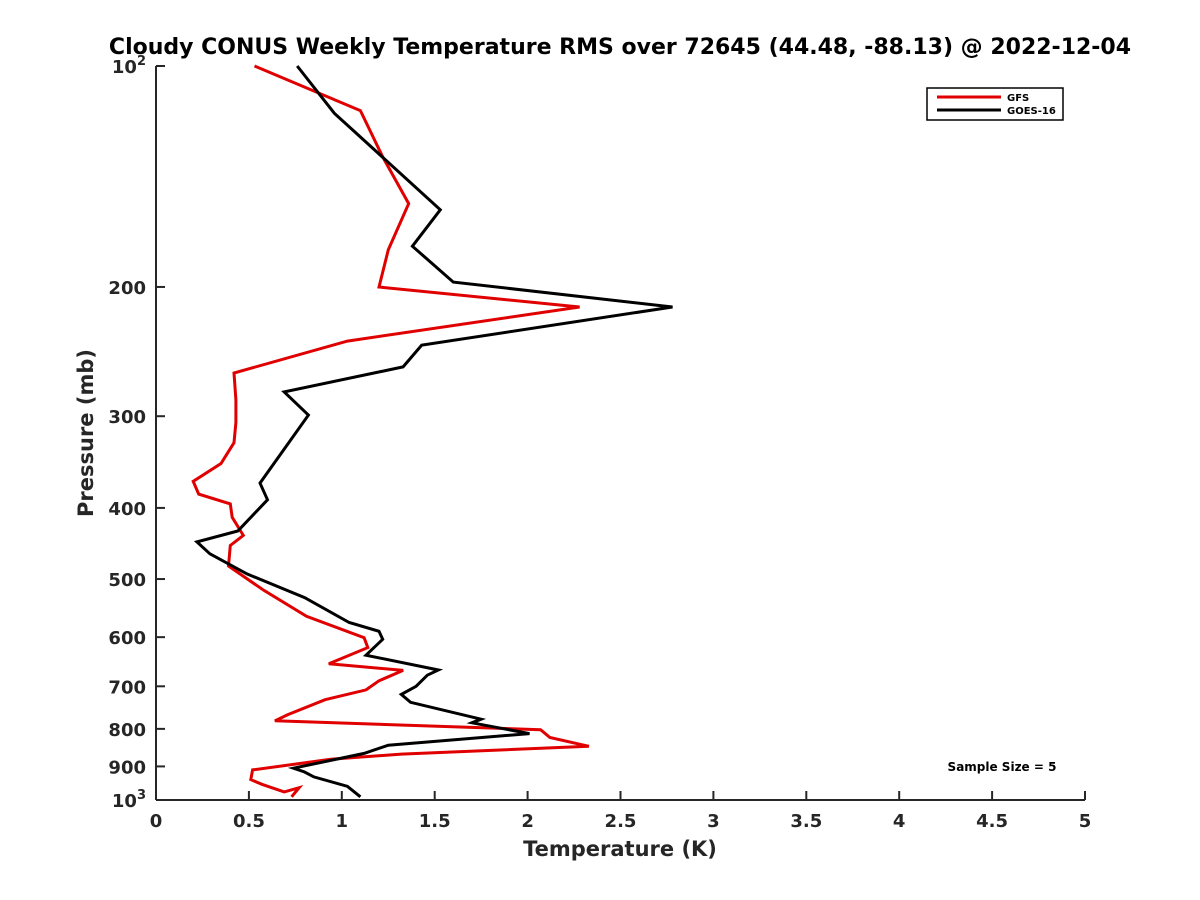 This screenshot has height=900, width=1200. What do you see at coordinates (527, 821) in the screenshot?
I see `x-tick-label: 2` at bounding box center [527, 821].